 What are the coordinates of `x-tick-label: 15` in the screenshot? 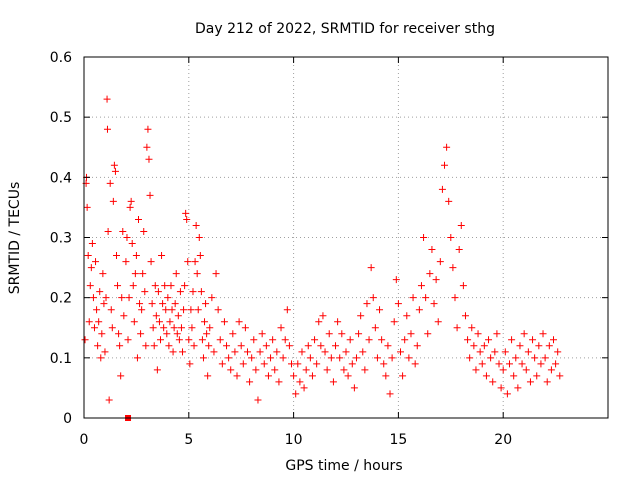 It's located at (398, 440).